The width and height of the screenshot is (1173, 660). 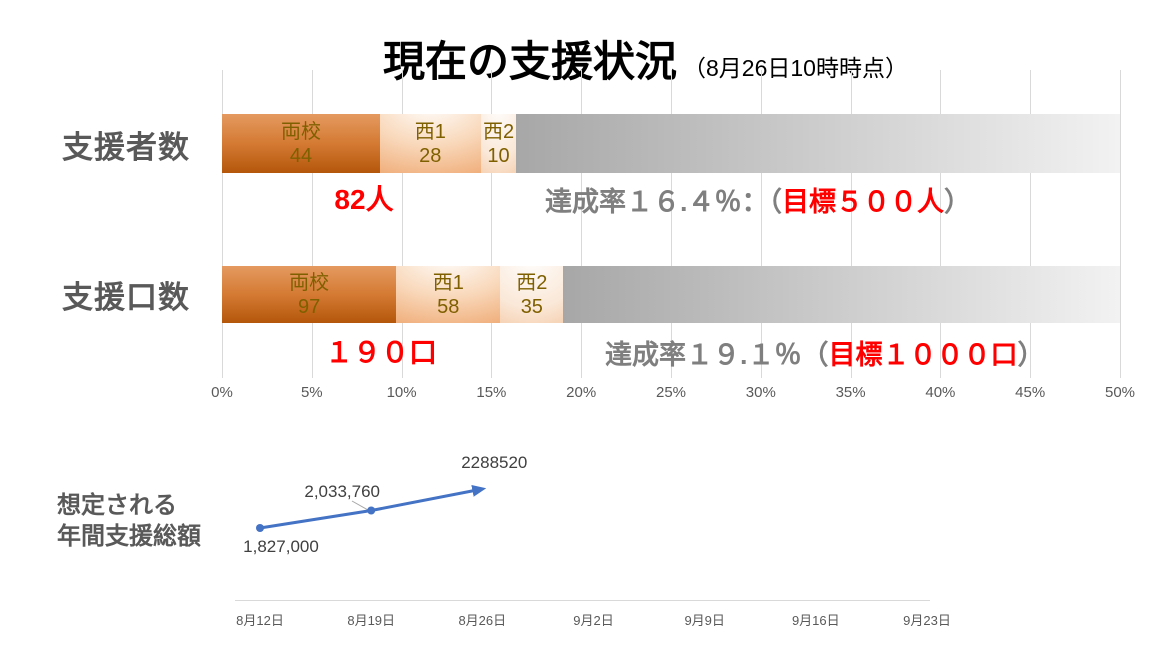 What do you see at coordinates (117, 505) in the screenshot?
I see `line-chart-label-line1: 想定される` at bounding box center [117, 505].